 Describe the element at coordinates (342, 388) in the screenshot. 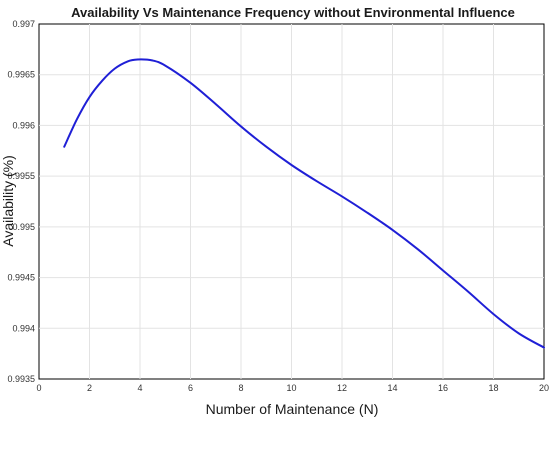

I see `x-tick-label: 12` at that location.